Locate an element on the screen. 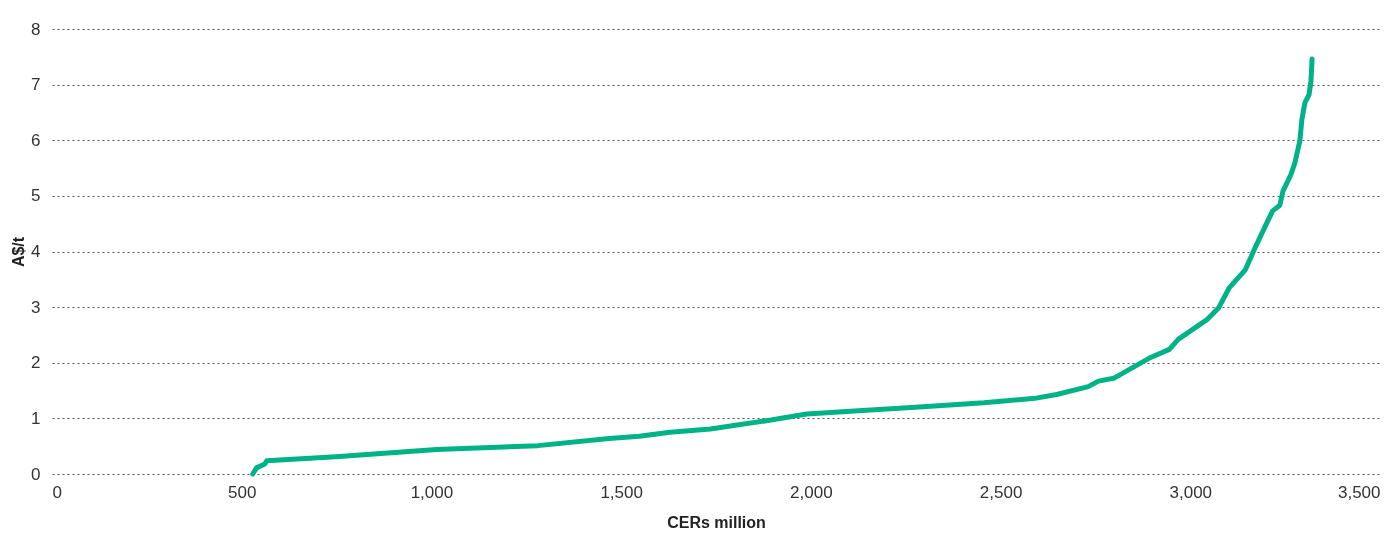 Image resolution: width=1400 pixels, height=538 pixels. x-tick-label: 1,500 is located at coordinates (621, 492).